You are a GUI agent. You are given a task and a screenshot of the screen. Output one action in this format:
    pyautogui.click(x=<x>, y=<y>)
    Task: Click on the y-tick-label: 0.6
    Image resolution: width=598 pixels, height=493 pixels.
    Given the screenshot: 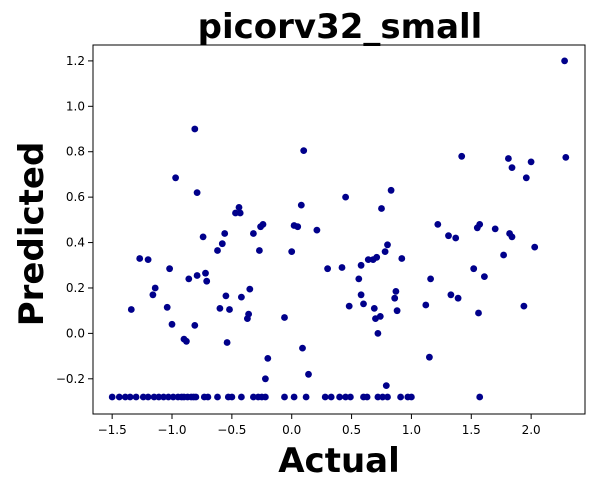 What is the action you would take?
    pyautogui.click(x=75, y=197)
    